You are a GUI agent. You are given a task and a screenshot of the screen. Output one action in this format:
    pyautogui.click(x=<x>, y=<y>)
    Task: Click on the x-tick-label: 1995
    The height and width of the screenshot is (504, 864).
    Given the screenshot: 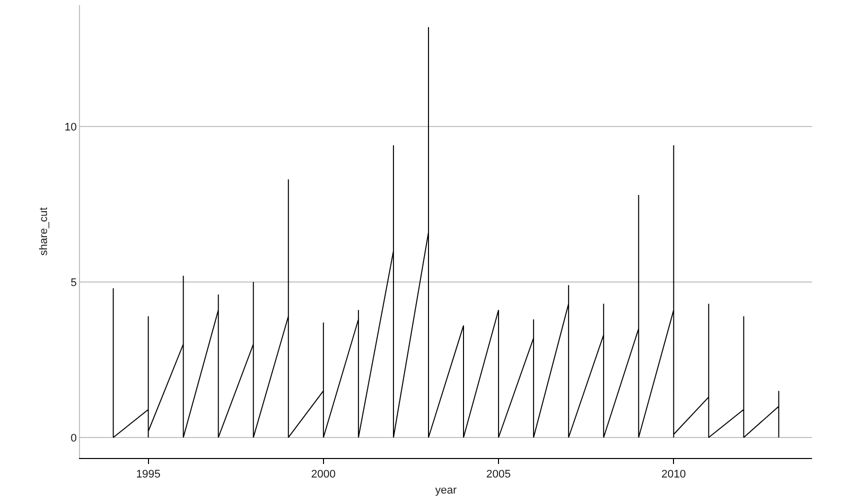 What is the action you would take?
    pyautogui.click(x=148, y=474)
    